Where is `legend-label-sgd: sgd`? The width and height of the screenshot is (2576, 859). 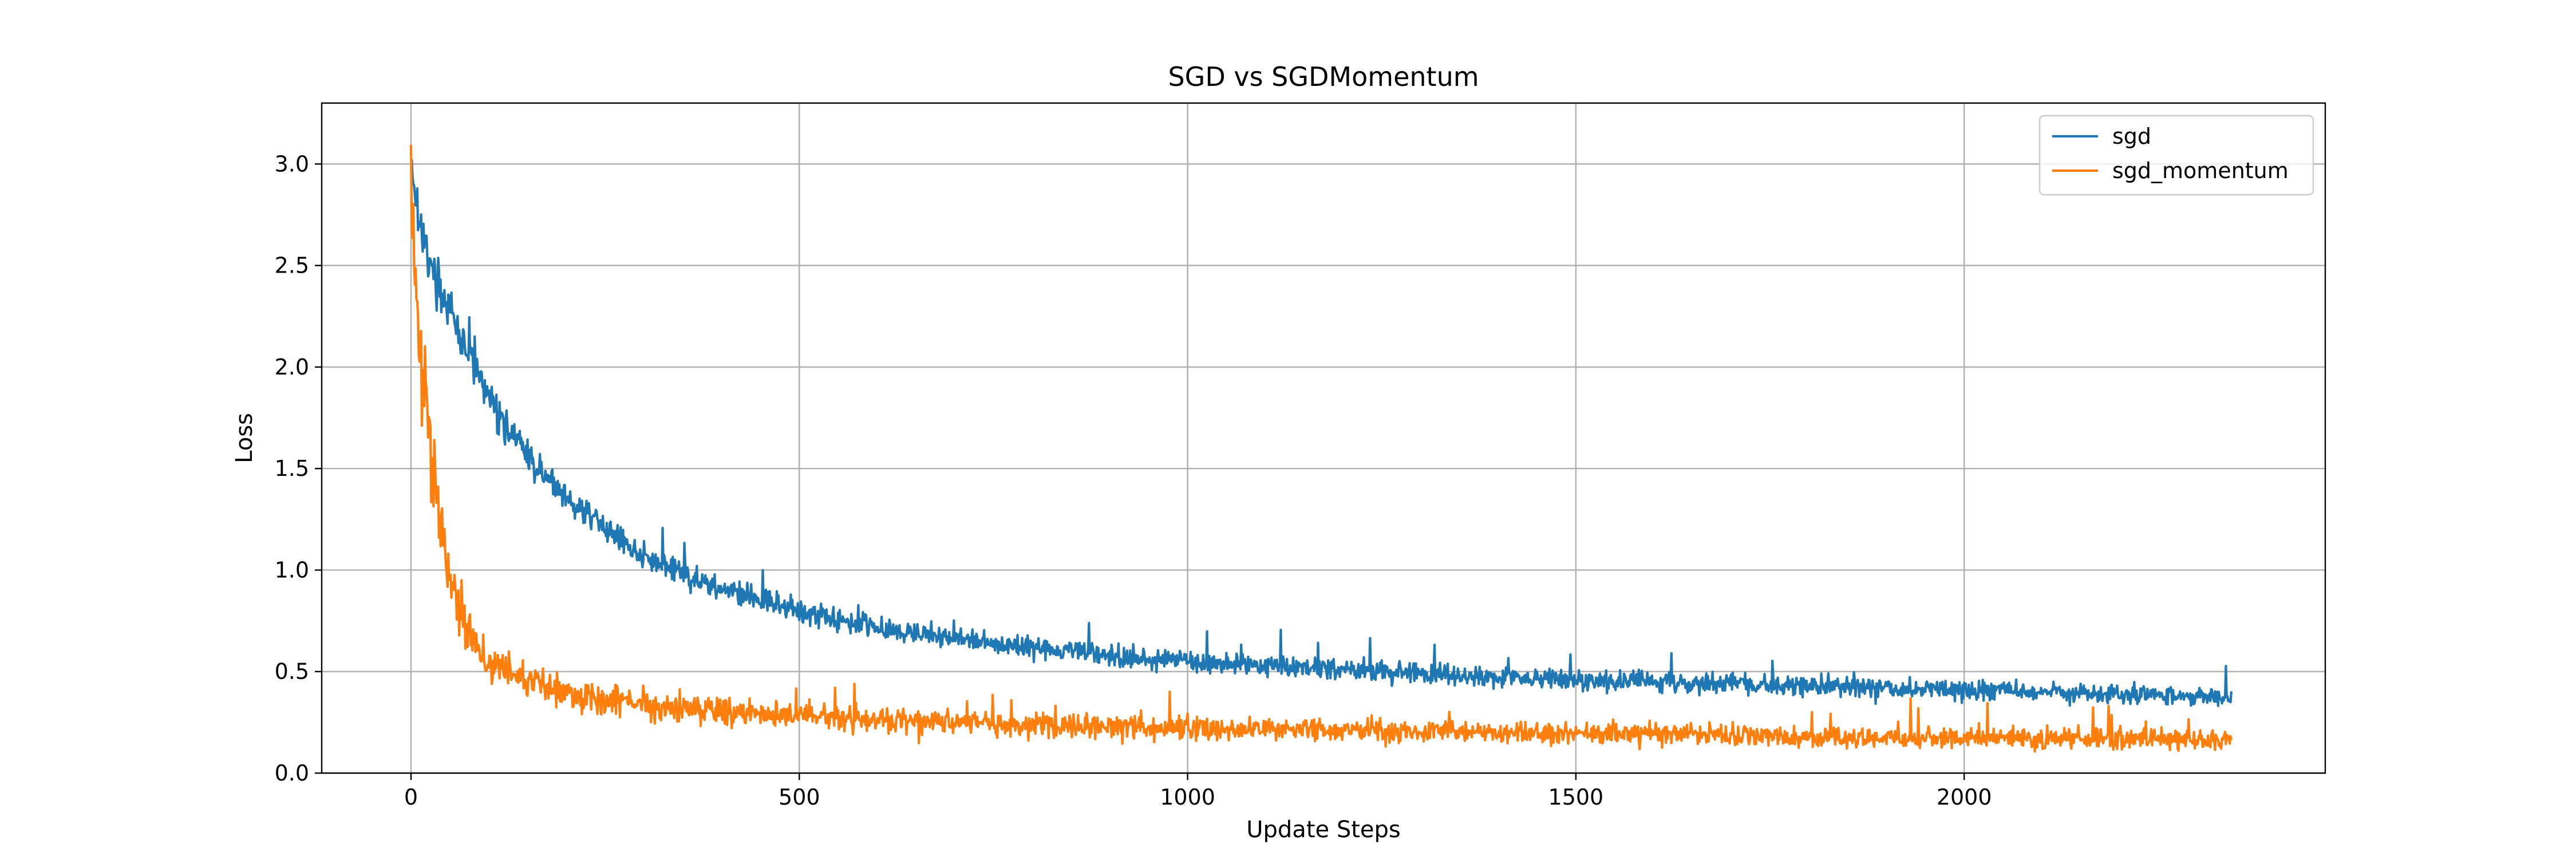
legend-label-sgd: sgd is located at coordinates (2131, 136).